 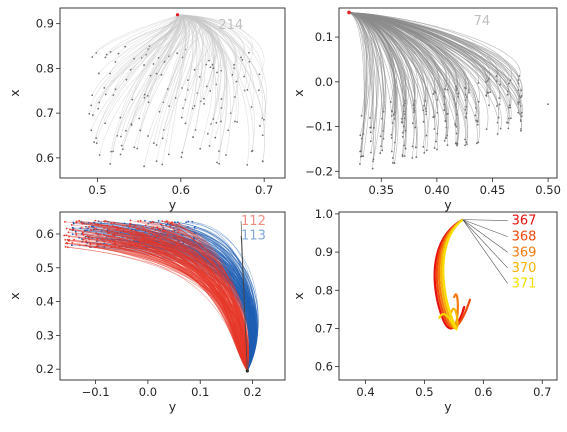 What do you see at coordinates (524, 284) in the screenshot?
I see `annotation-label: 371` at bounding box center [524, 284].